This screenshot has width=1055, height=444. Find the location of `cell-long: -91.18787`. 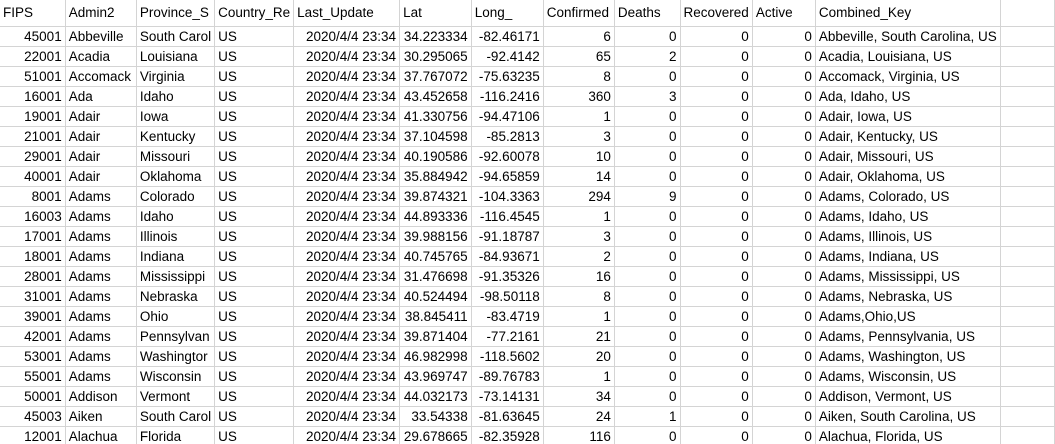

cell-long: -91.18787 is located at coordinates (507, 236).